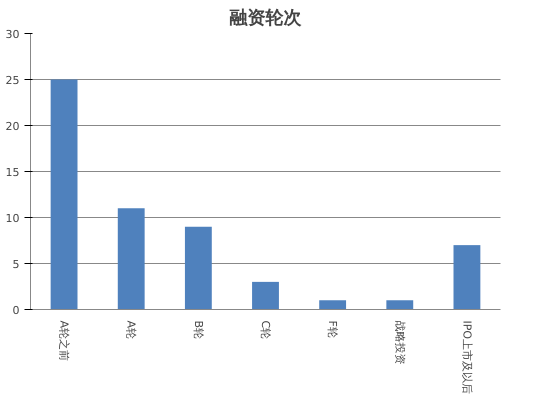 The height and width of the screenshot is (397, 550). Describe the element at coordinates (64, 341) in the screenshot. I see `x-tick-label: A轮之前` at that location.